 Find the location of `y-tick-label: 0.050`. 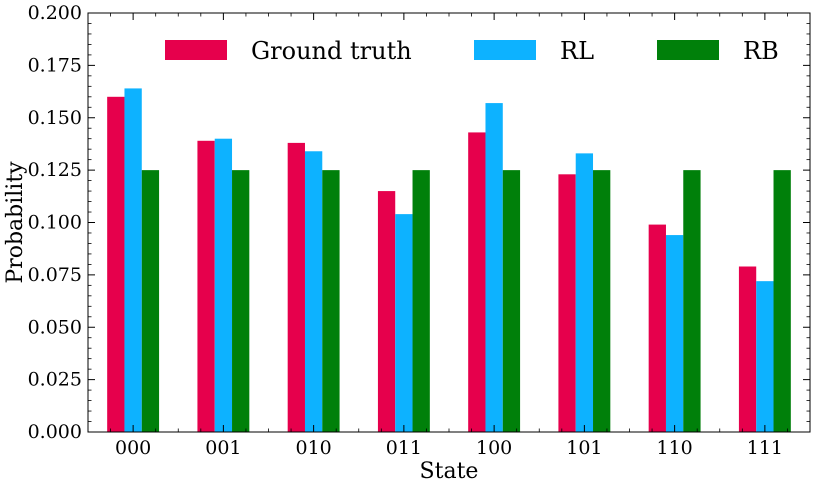

y-tick-label: 0.050 is located at coordinates (55, 327).